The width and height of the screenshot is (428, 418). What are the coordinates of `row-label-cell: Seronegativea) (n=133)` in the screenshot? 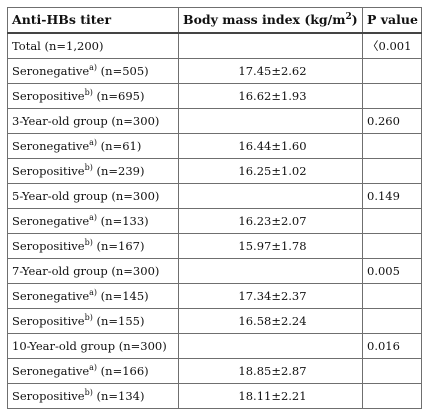 It's located at (93, 221).